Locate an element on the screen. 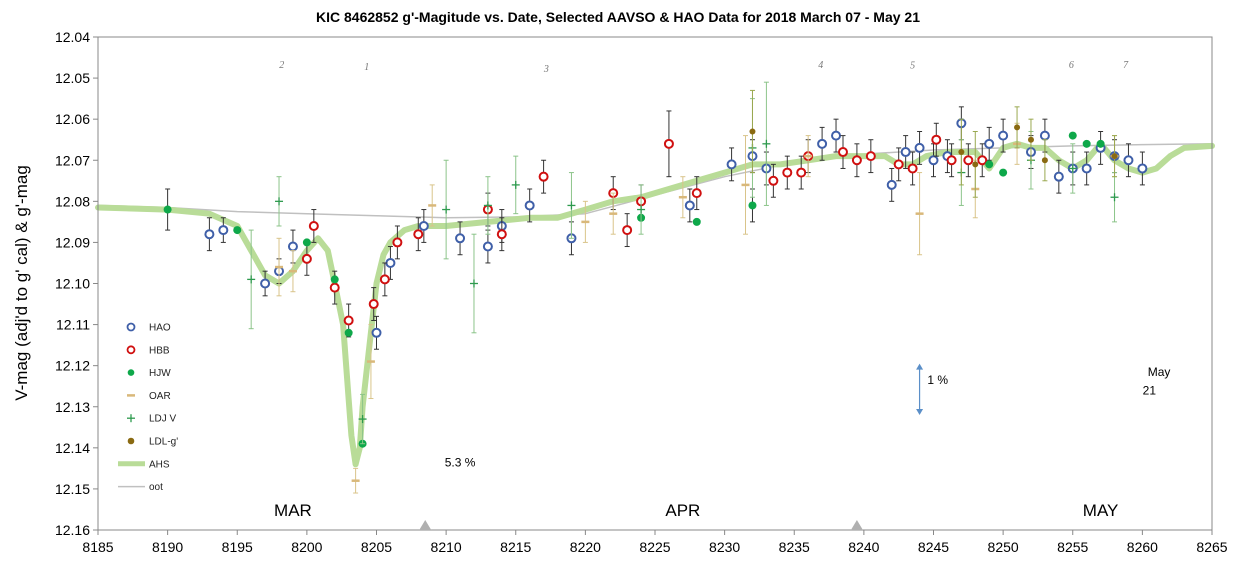  y-tick-label: 12.10 is located at coordinates (72, 284).